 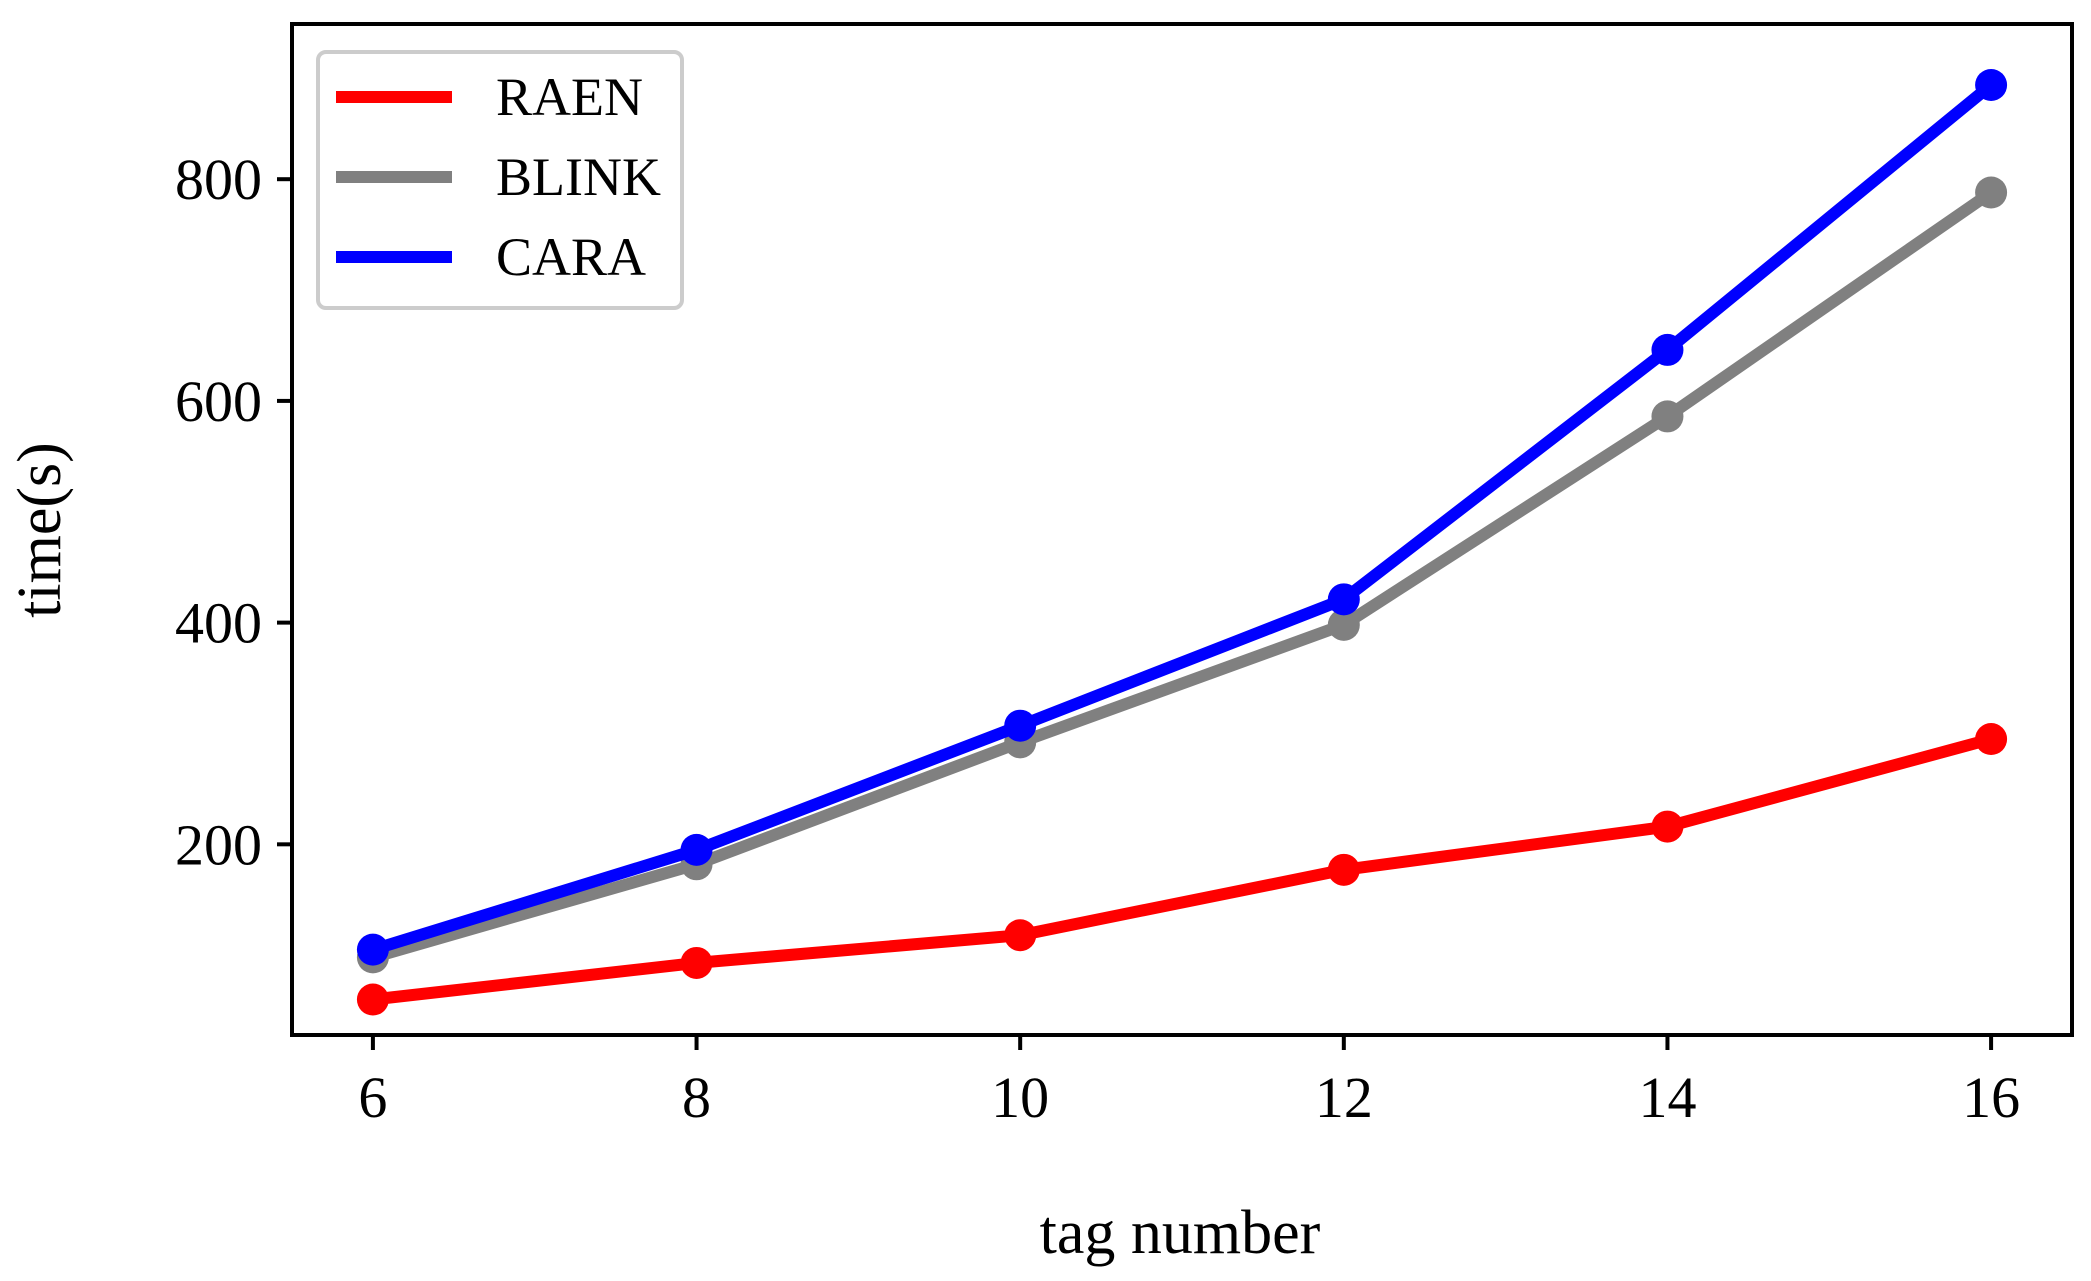 What do you see at coordinates (218, 401) in the screenshot?
I see `y-tick-label: 600` at bounding box center [218, 401].